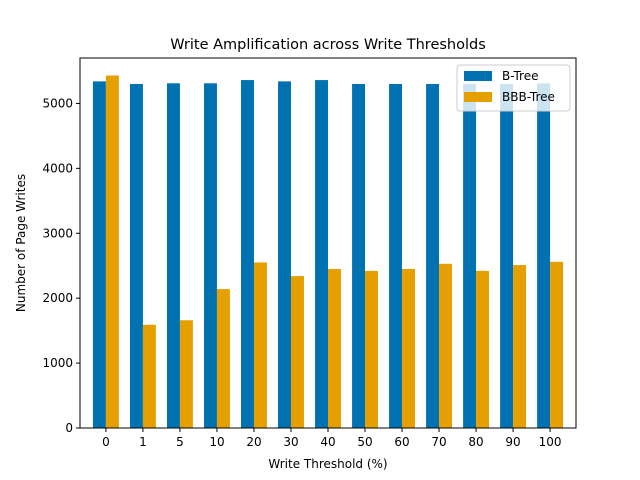 This screenshot has width=640, height=480. I want to click on x-tick-label: 5, so click(180, 442).